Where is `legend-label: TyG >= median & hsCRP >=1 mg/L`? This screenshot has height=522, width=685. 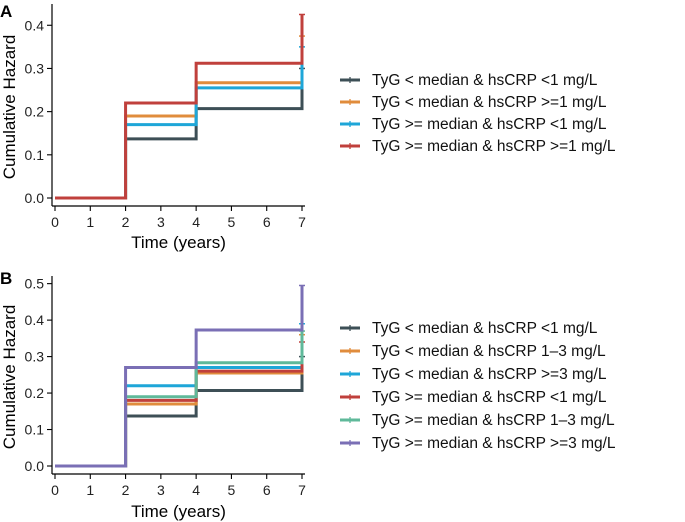 legend-label: TyG >= median & hsCRP >=1 mg/L is located at coordinates (494, 146).